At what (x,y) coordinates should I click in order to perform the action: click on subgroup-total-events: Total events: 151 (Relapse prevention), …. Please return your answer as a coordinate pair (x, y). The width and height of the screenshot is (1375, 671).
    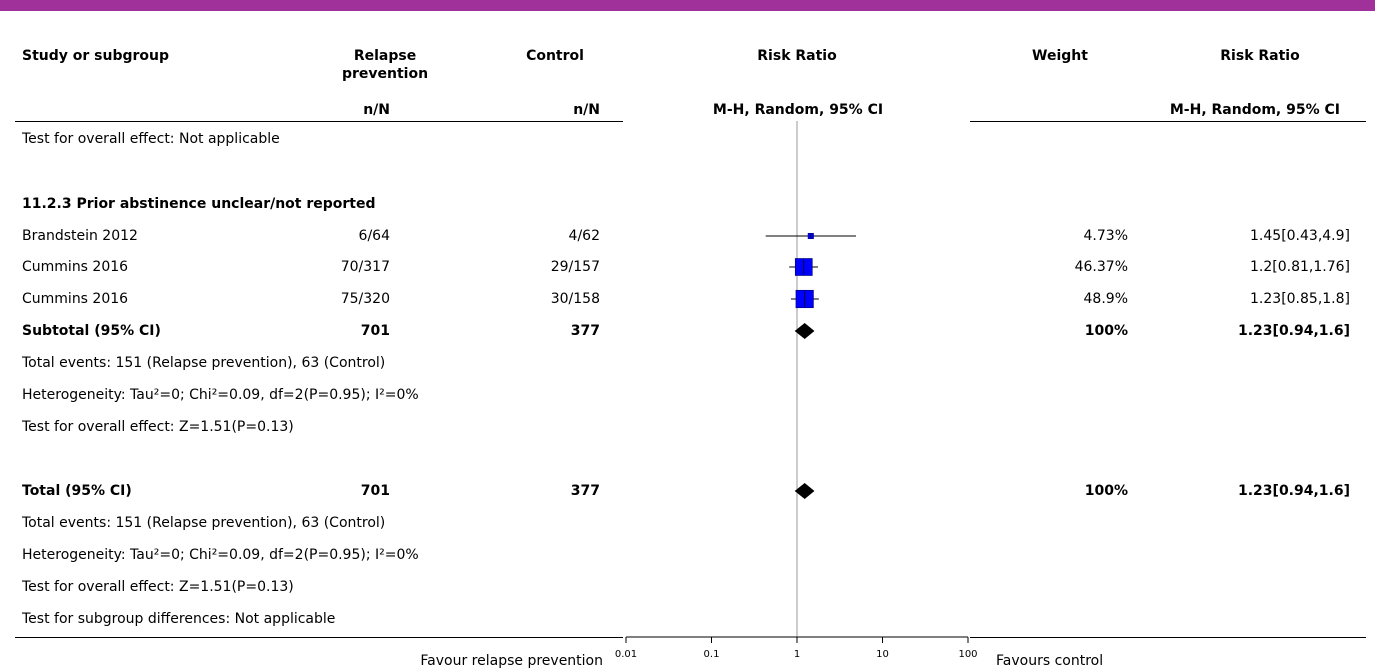
    Looking at the image, I should click on (204, 363).